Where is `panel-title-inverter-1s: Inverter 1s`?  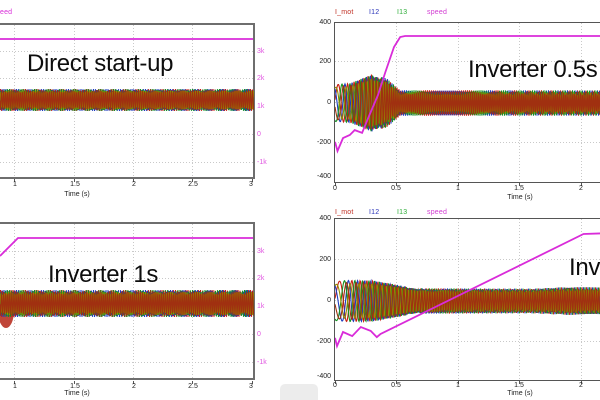
panel-title-inverter-1s: Inverter 1s is located at coordinates (103, 274).